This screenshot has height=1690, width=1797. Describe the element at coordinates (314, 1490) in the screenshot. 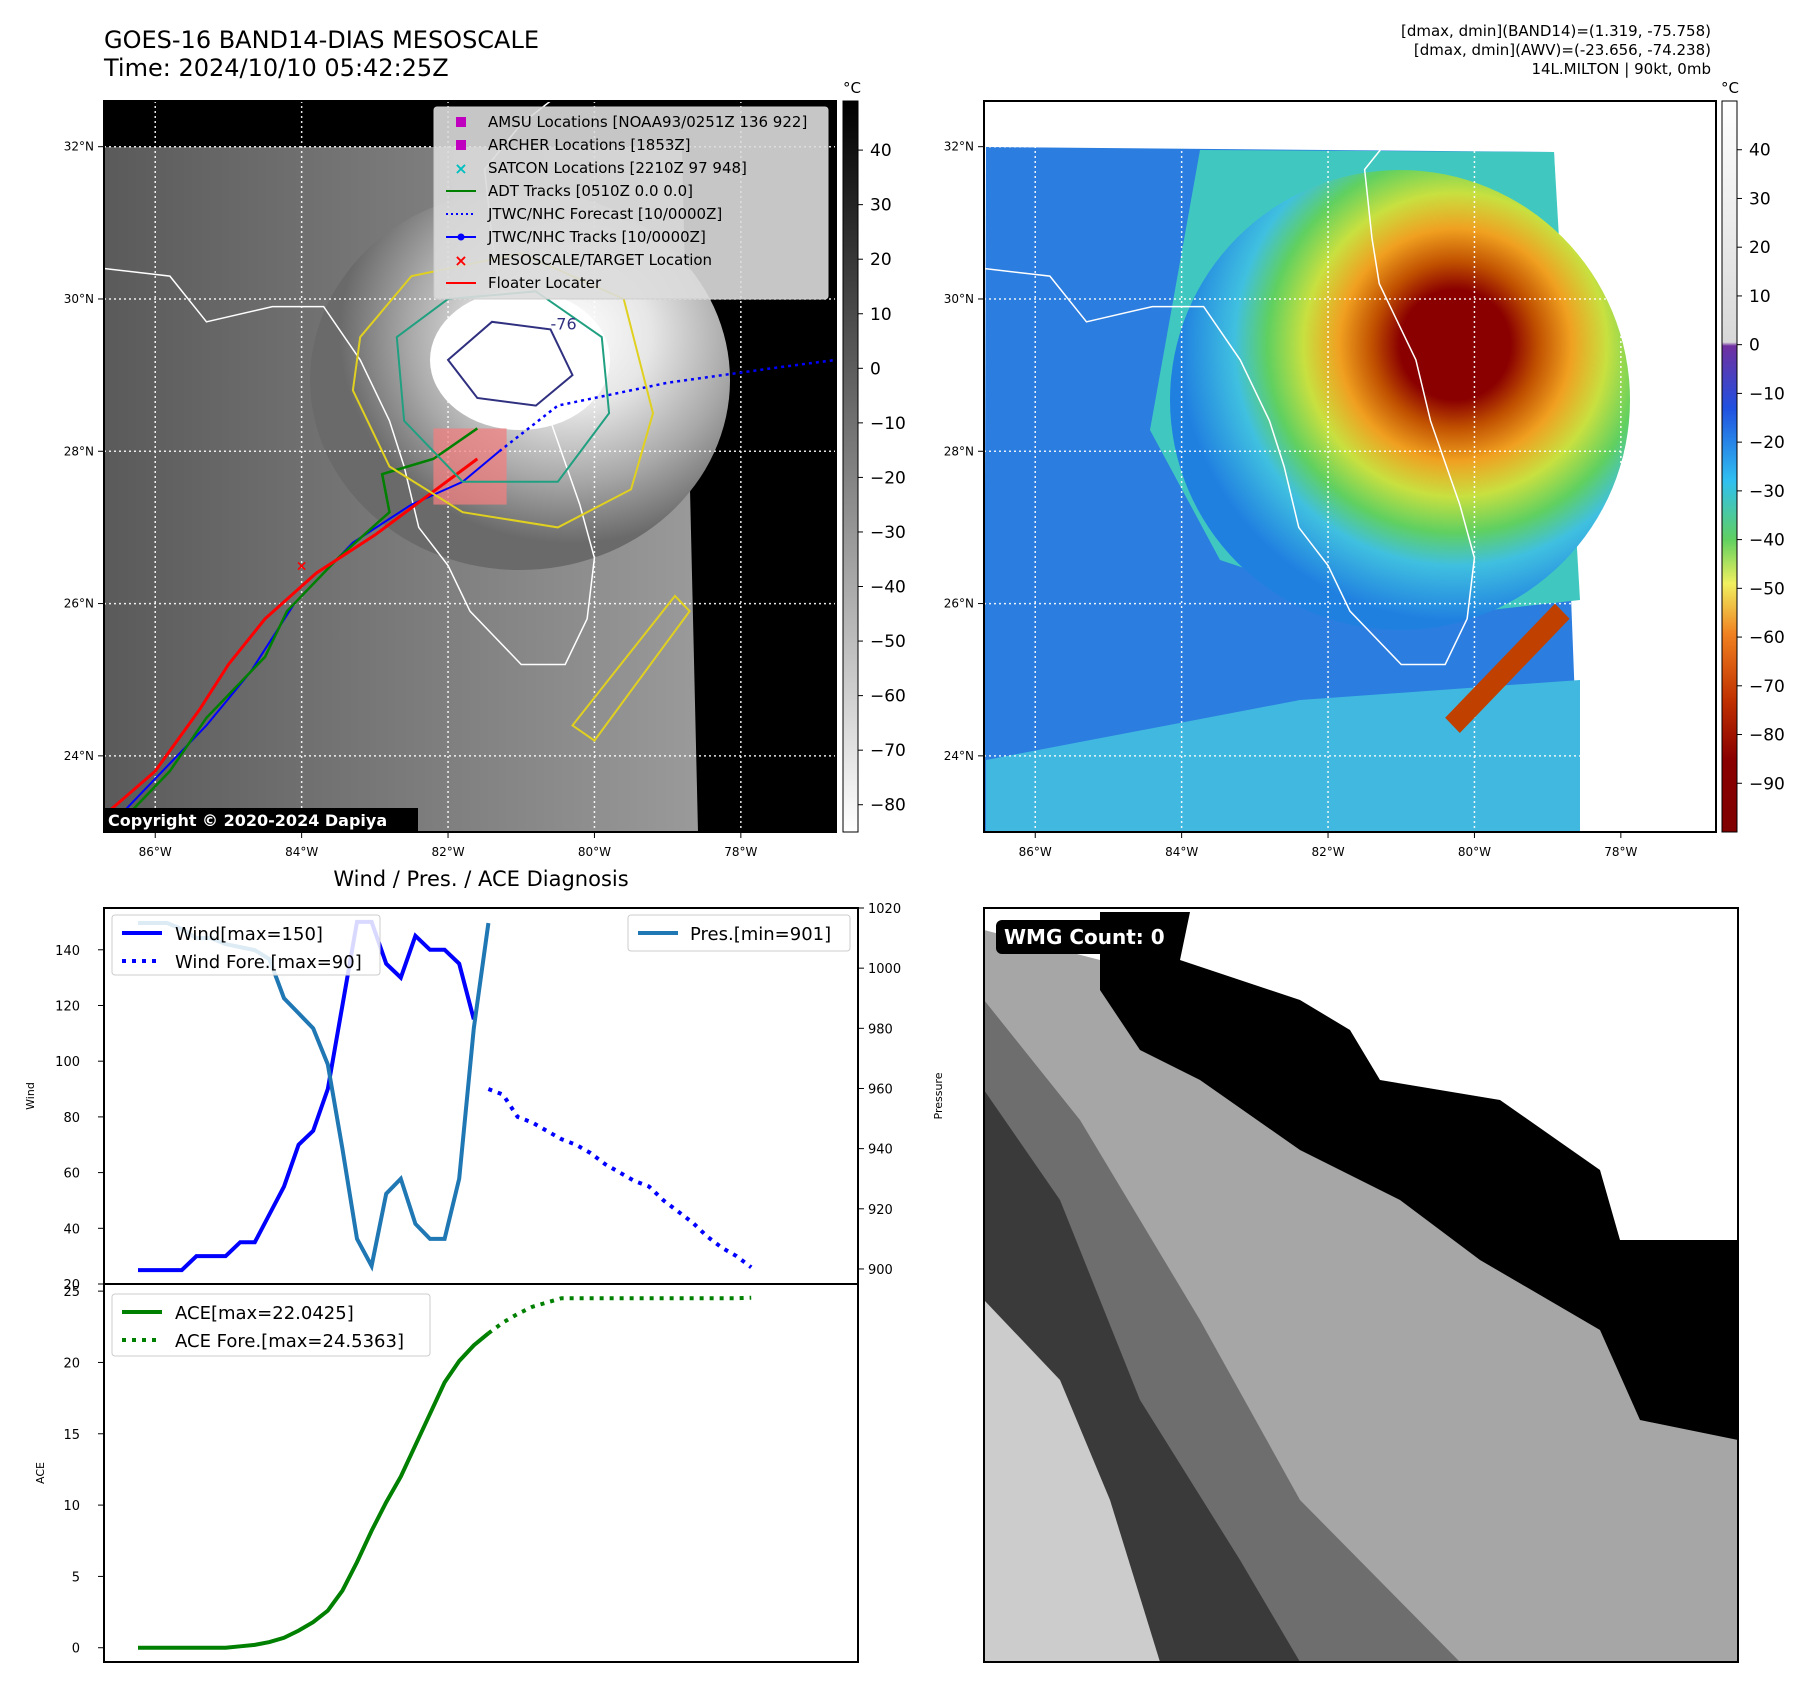

I see `ace-line` at that location.